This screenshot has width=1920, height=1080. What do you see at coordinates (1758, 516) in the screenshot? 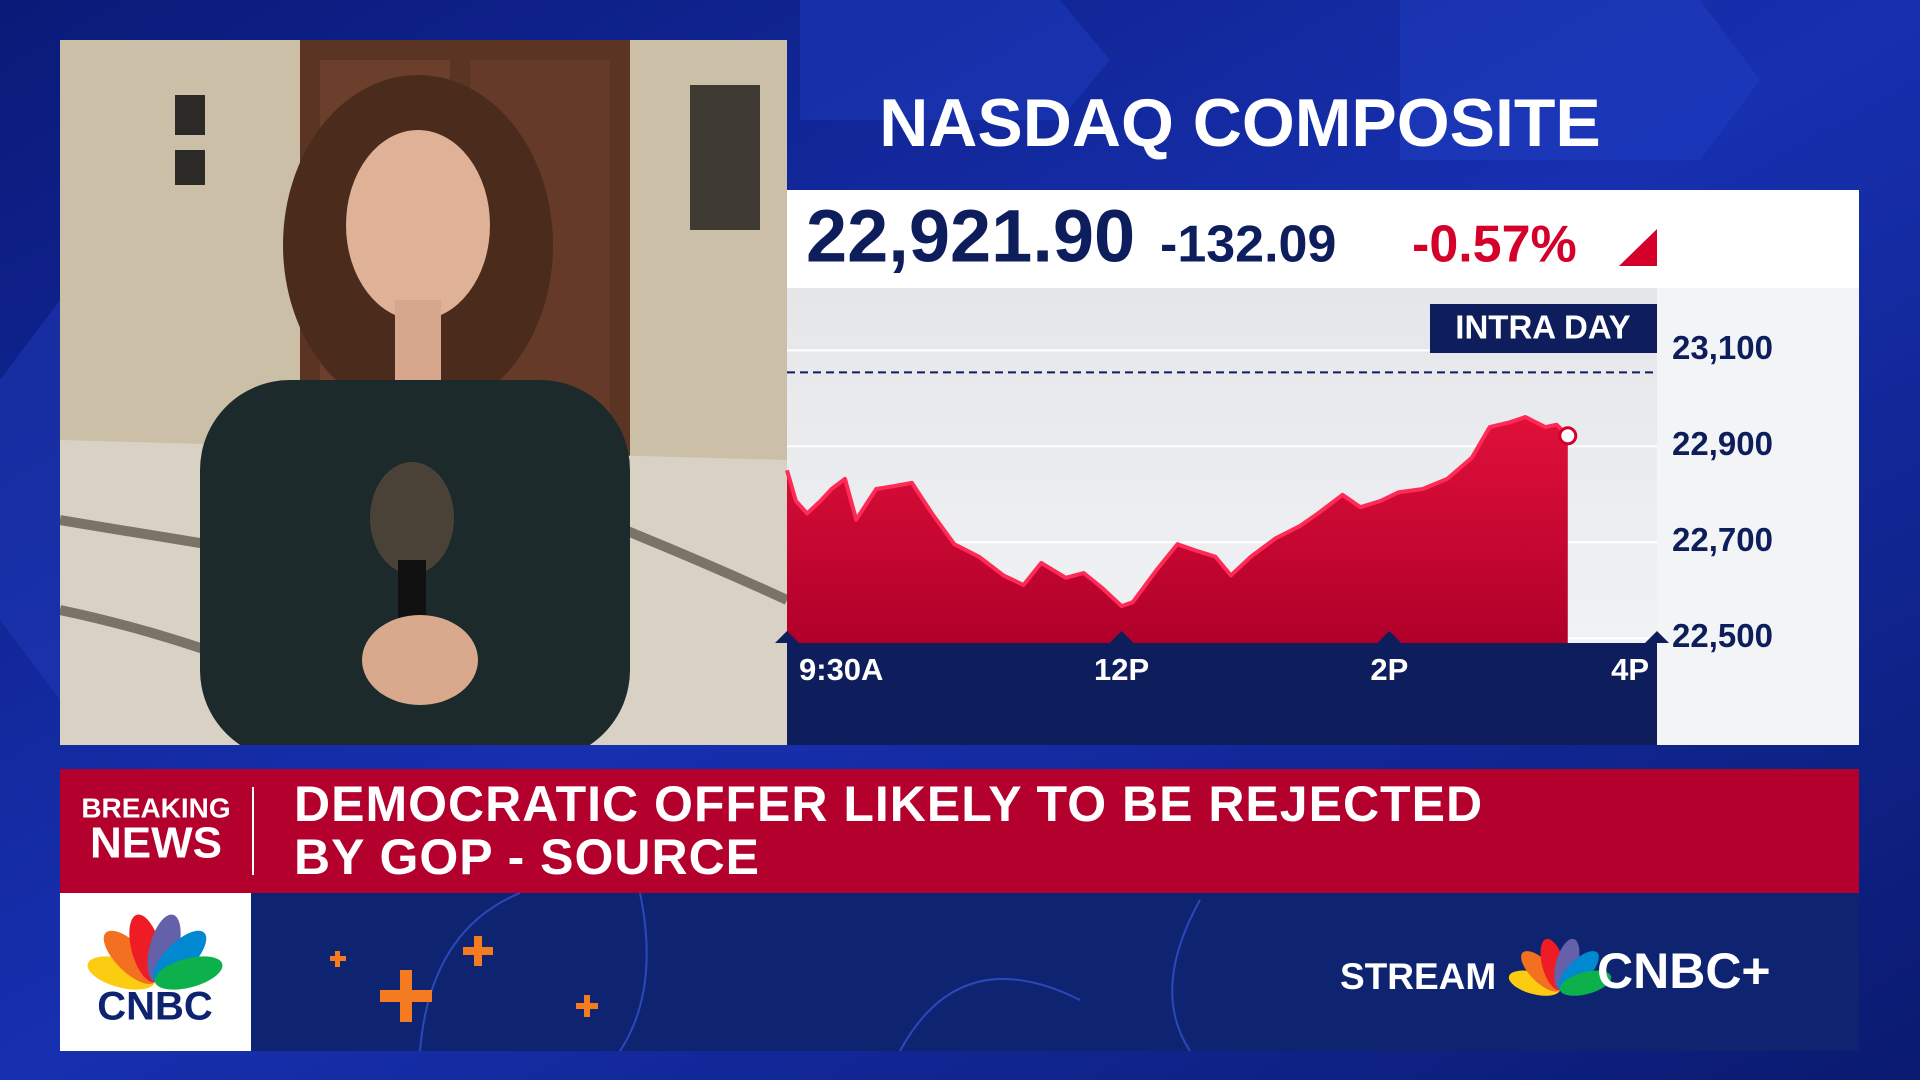
I see `axis-panel` at bounding box center [1758, 516].